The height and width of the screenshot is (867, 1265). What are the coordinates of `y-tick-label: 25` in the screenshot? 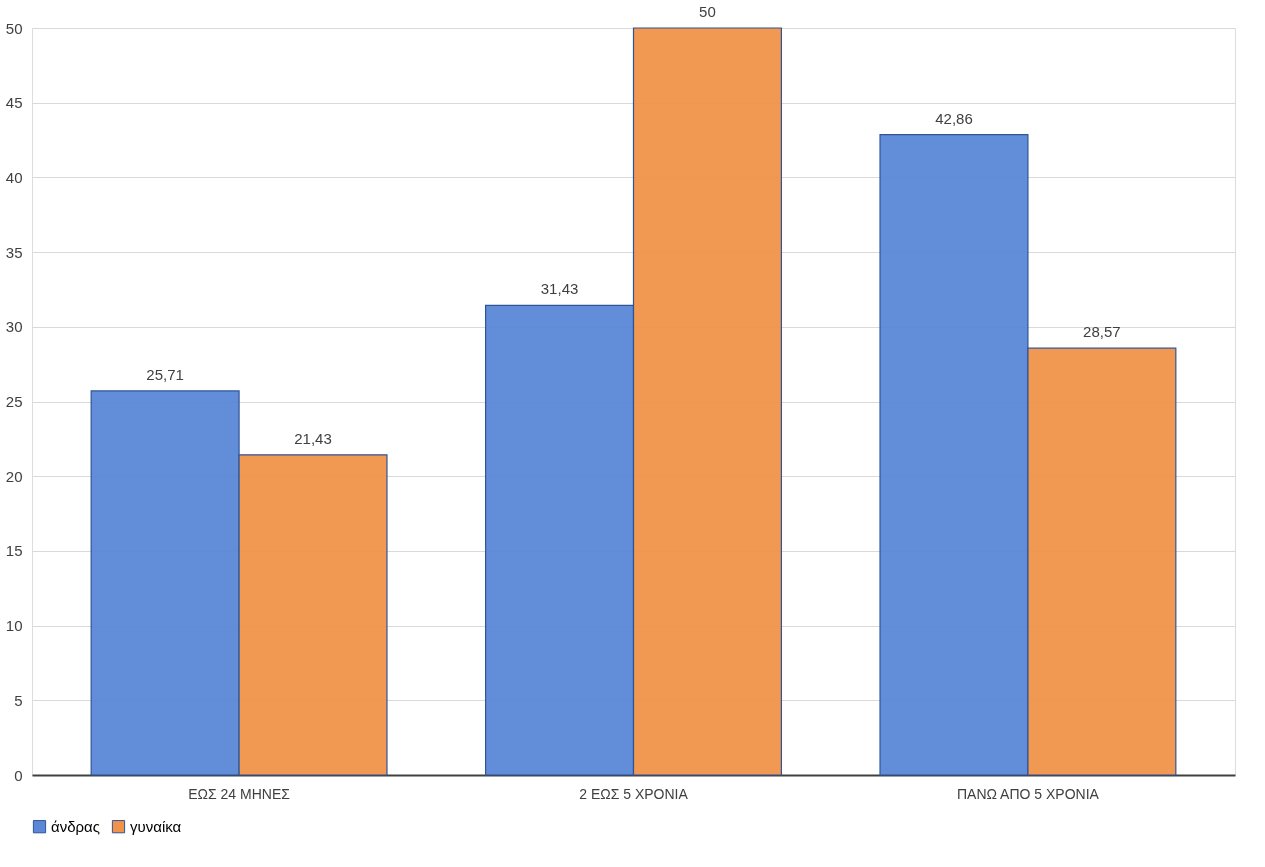 It's located at (14, 401).